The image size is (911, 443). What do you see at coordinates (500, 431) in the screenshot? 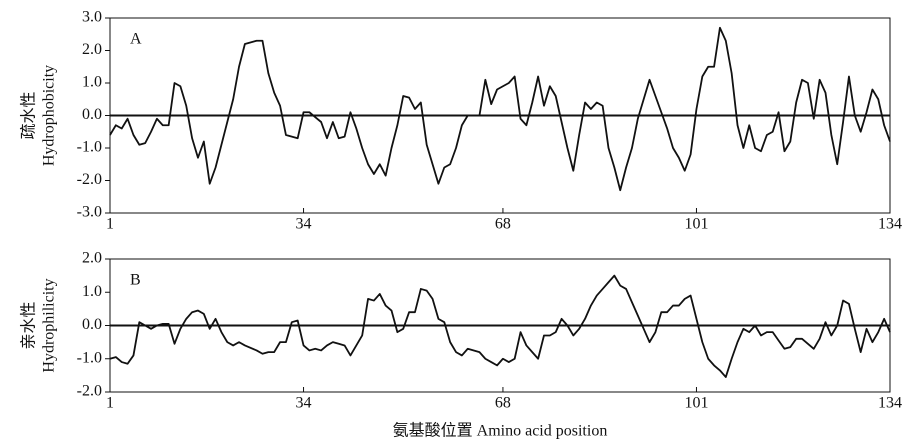
I see `x-axis-label: 氨基酸位置 Amino acid position` at bounding box center [500, 431].